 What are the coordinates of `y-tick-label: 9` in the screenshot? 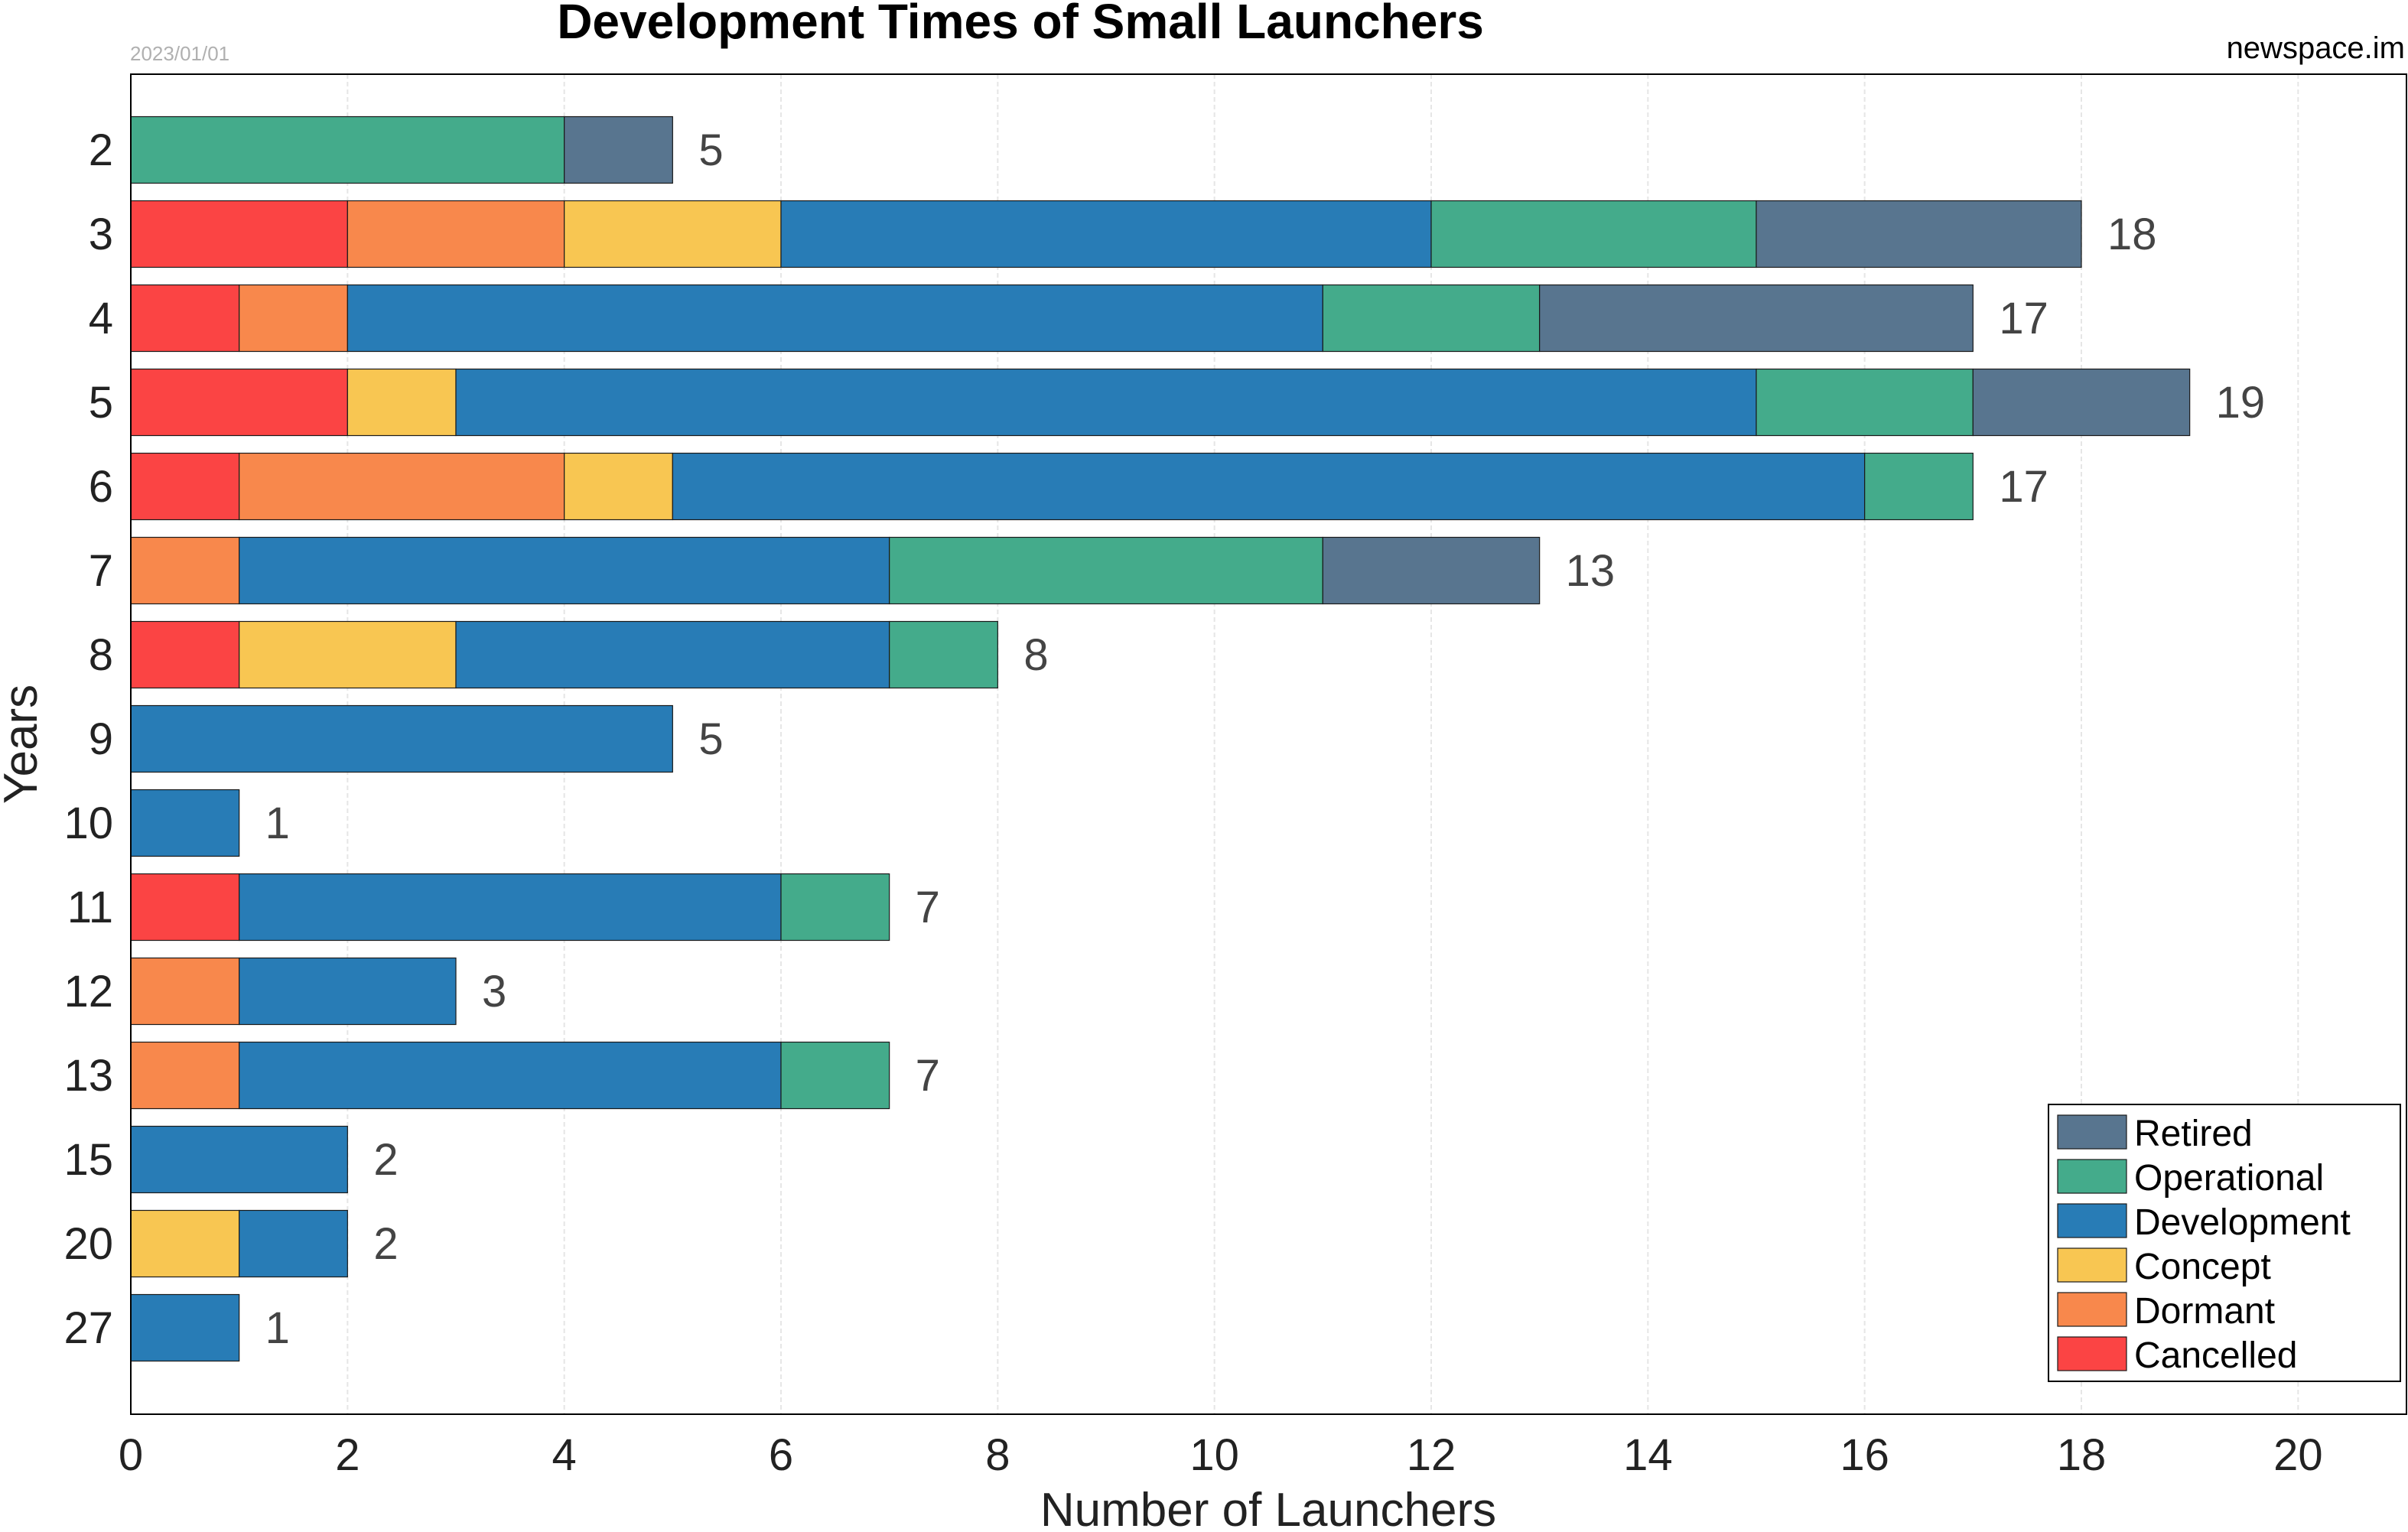 It's located at (101, 739).